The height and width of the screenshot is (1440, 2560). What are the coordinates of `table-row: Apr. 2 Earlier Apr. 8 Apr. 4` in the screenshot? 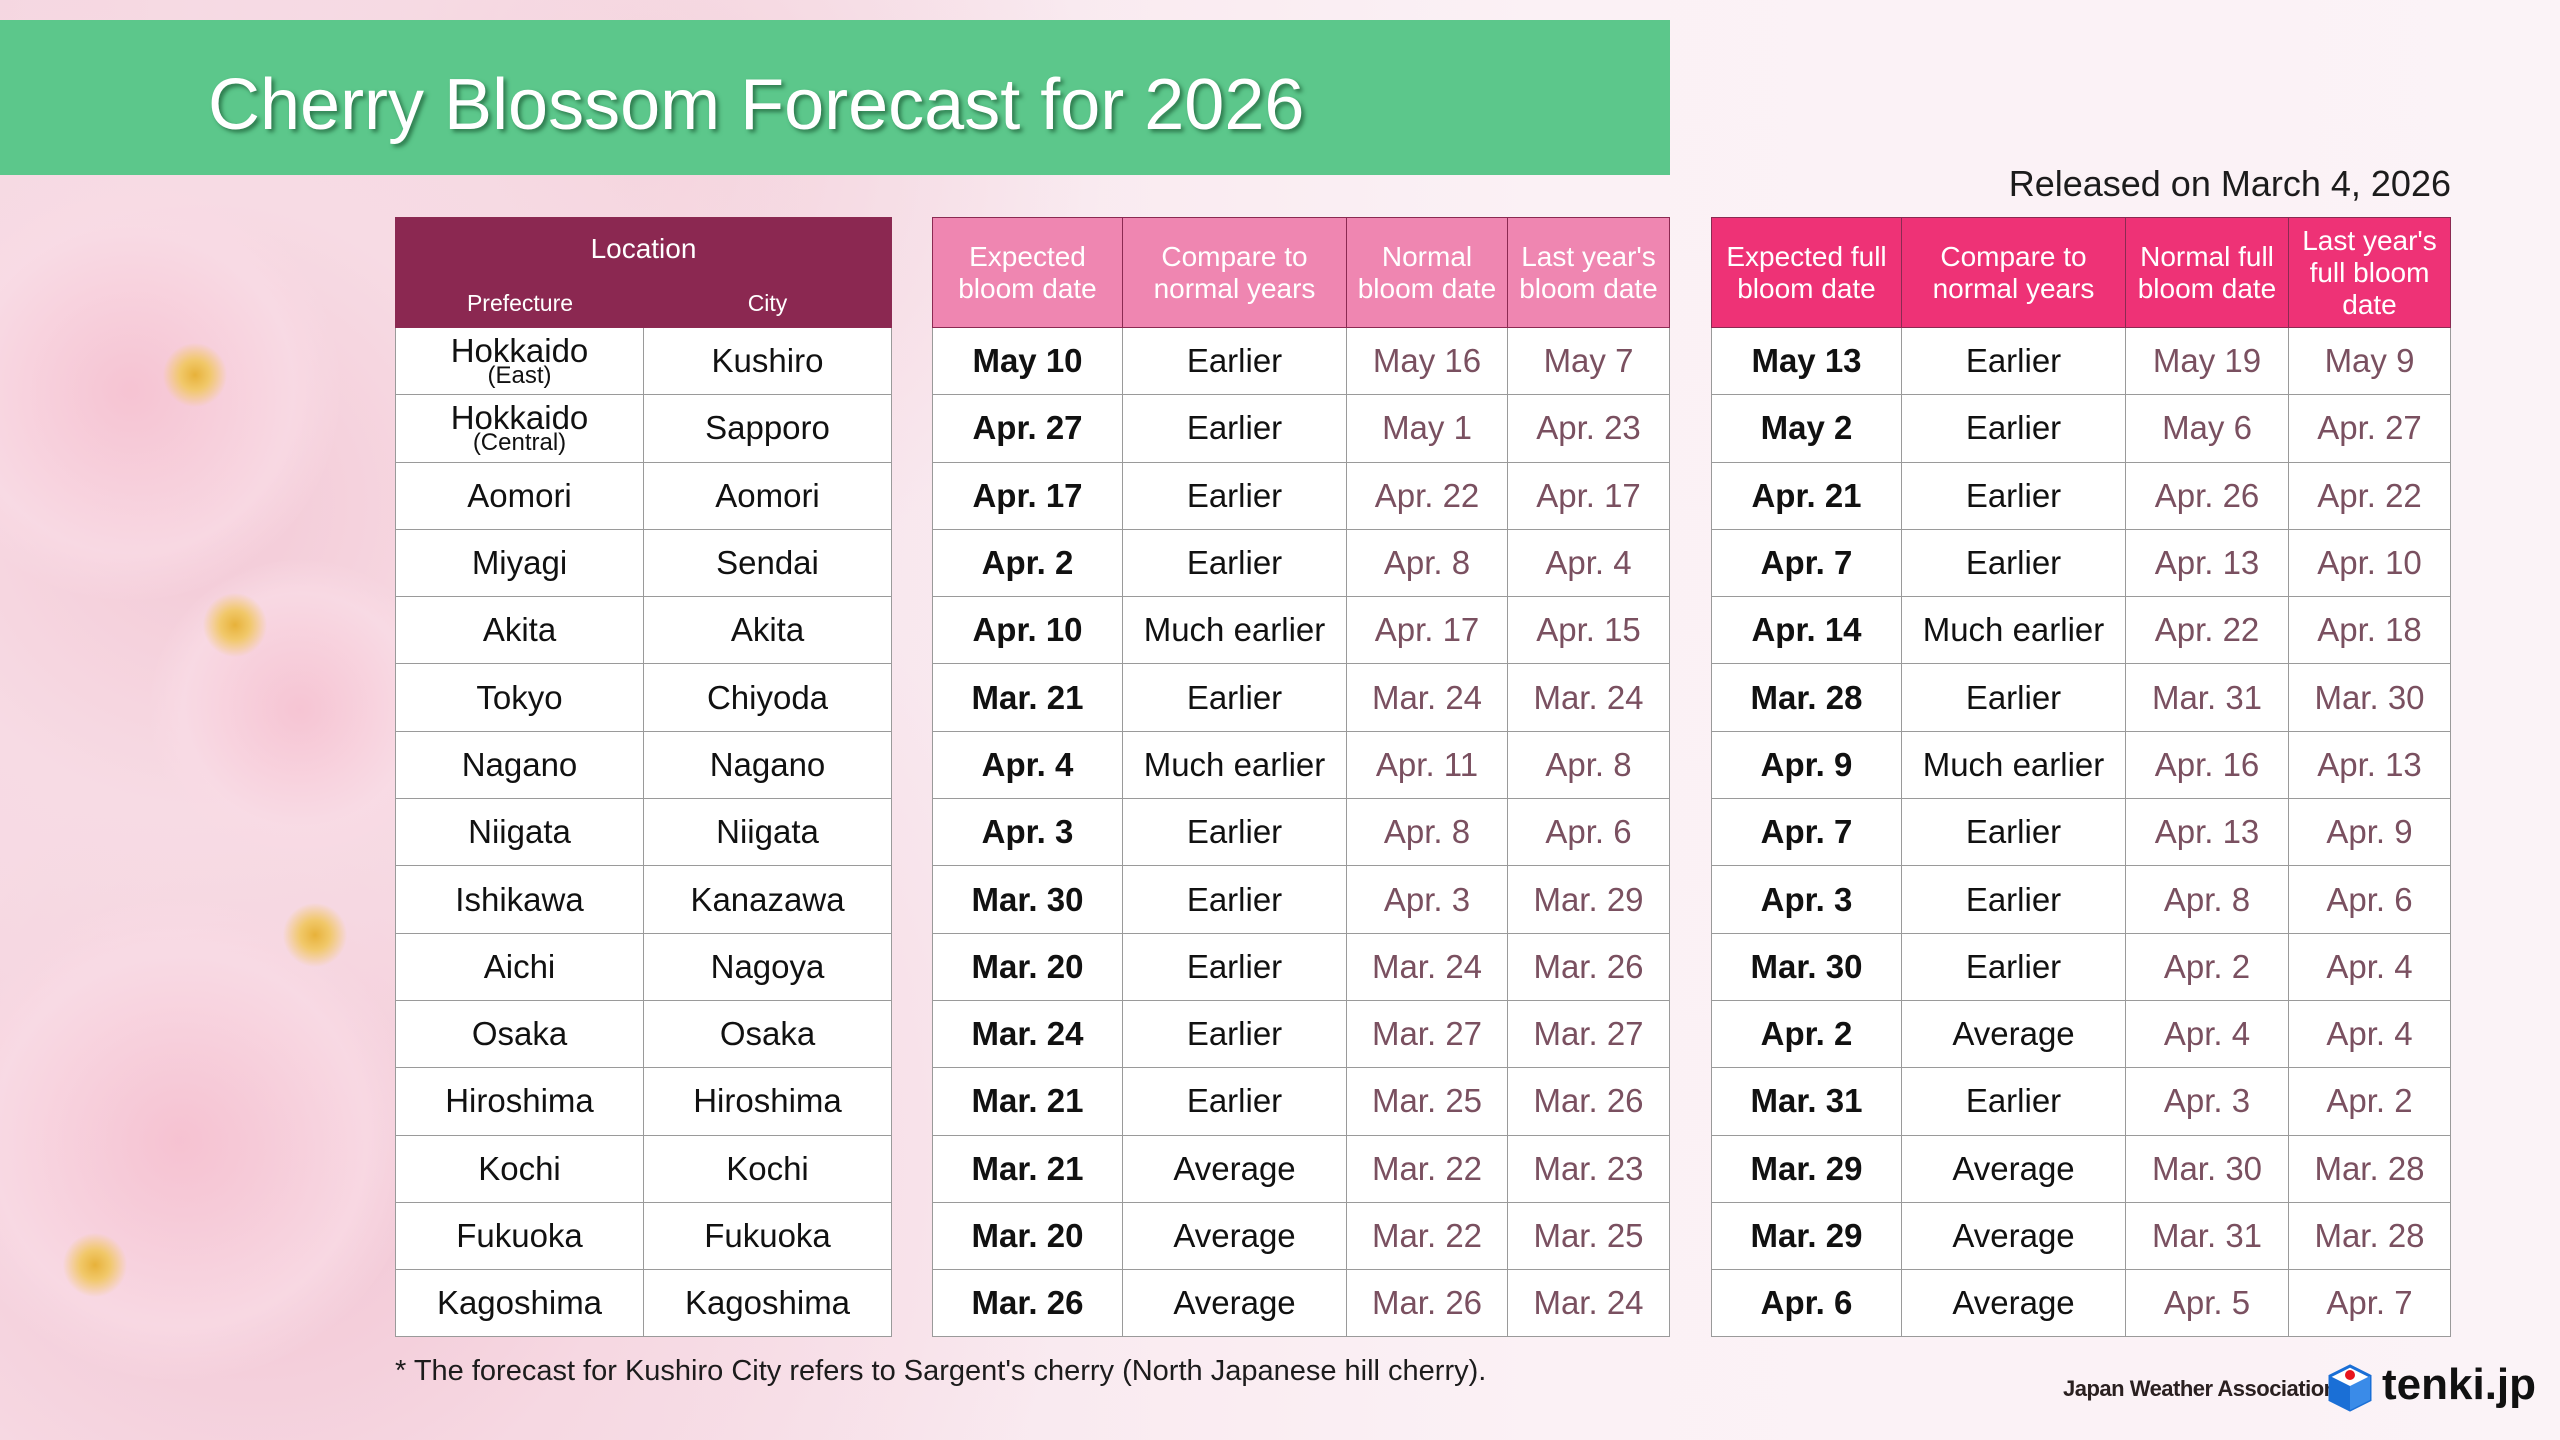 It's located at (1301, 563).